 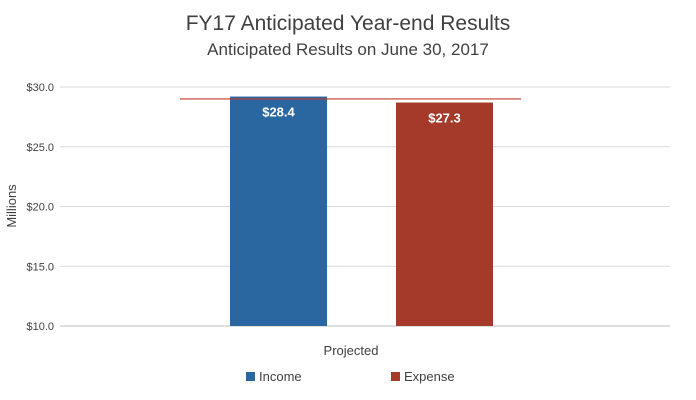 I want to click on legend-label-expense: Expense, so click(x=429, y=376).